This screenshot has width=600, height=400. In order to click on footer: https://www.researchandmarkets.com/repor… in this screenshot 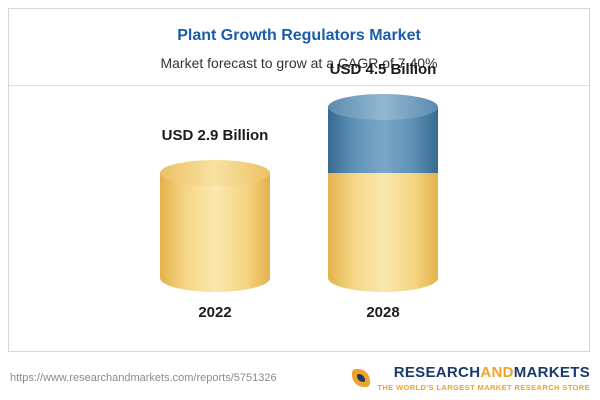, I will do `click(300, 378)`.